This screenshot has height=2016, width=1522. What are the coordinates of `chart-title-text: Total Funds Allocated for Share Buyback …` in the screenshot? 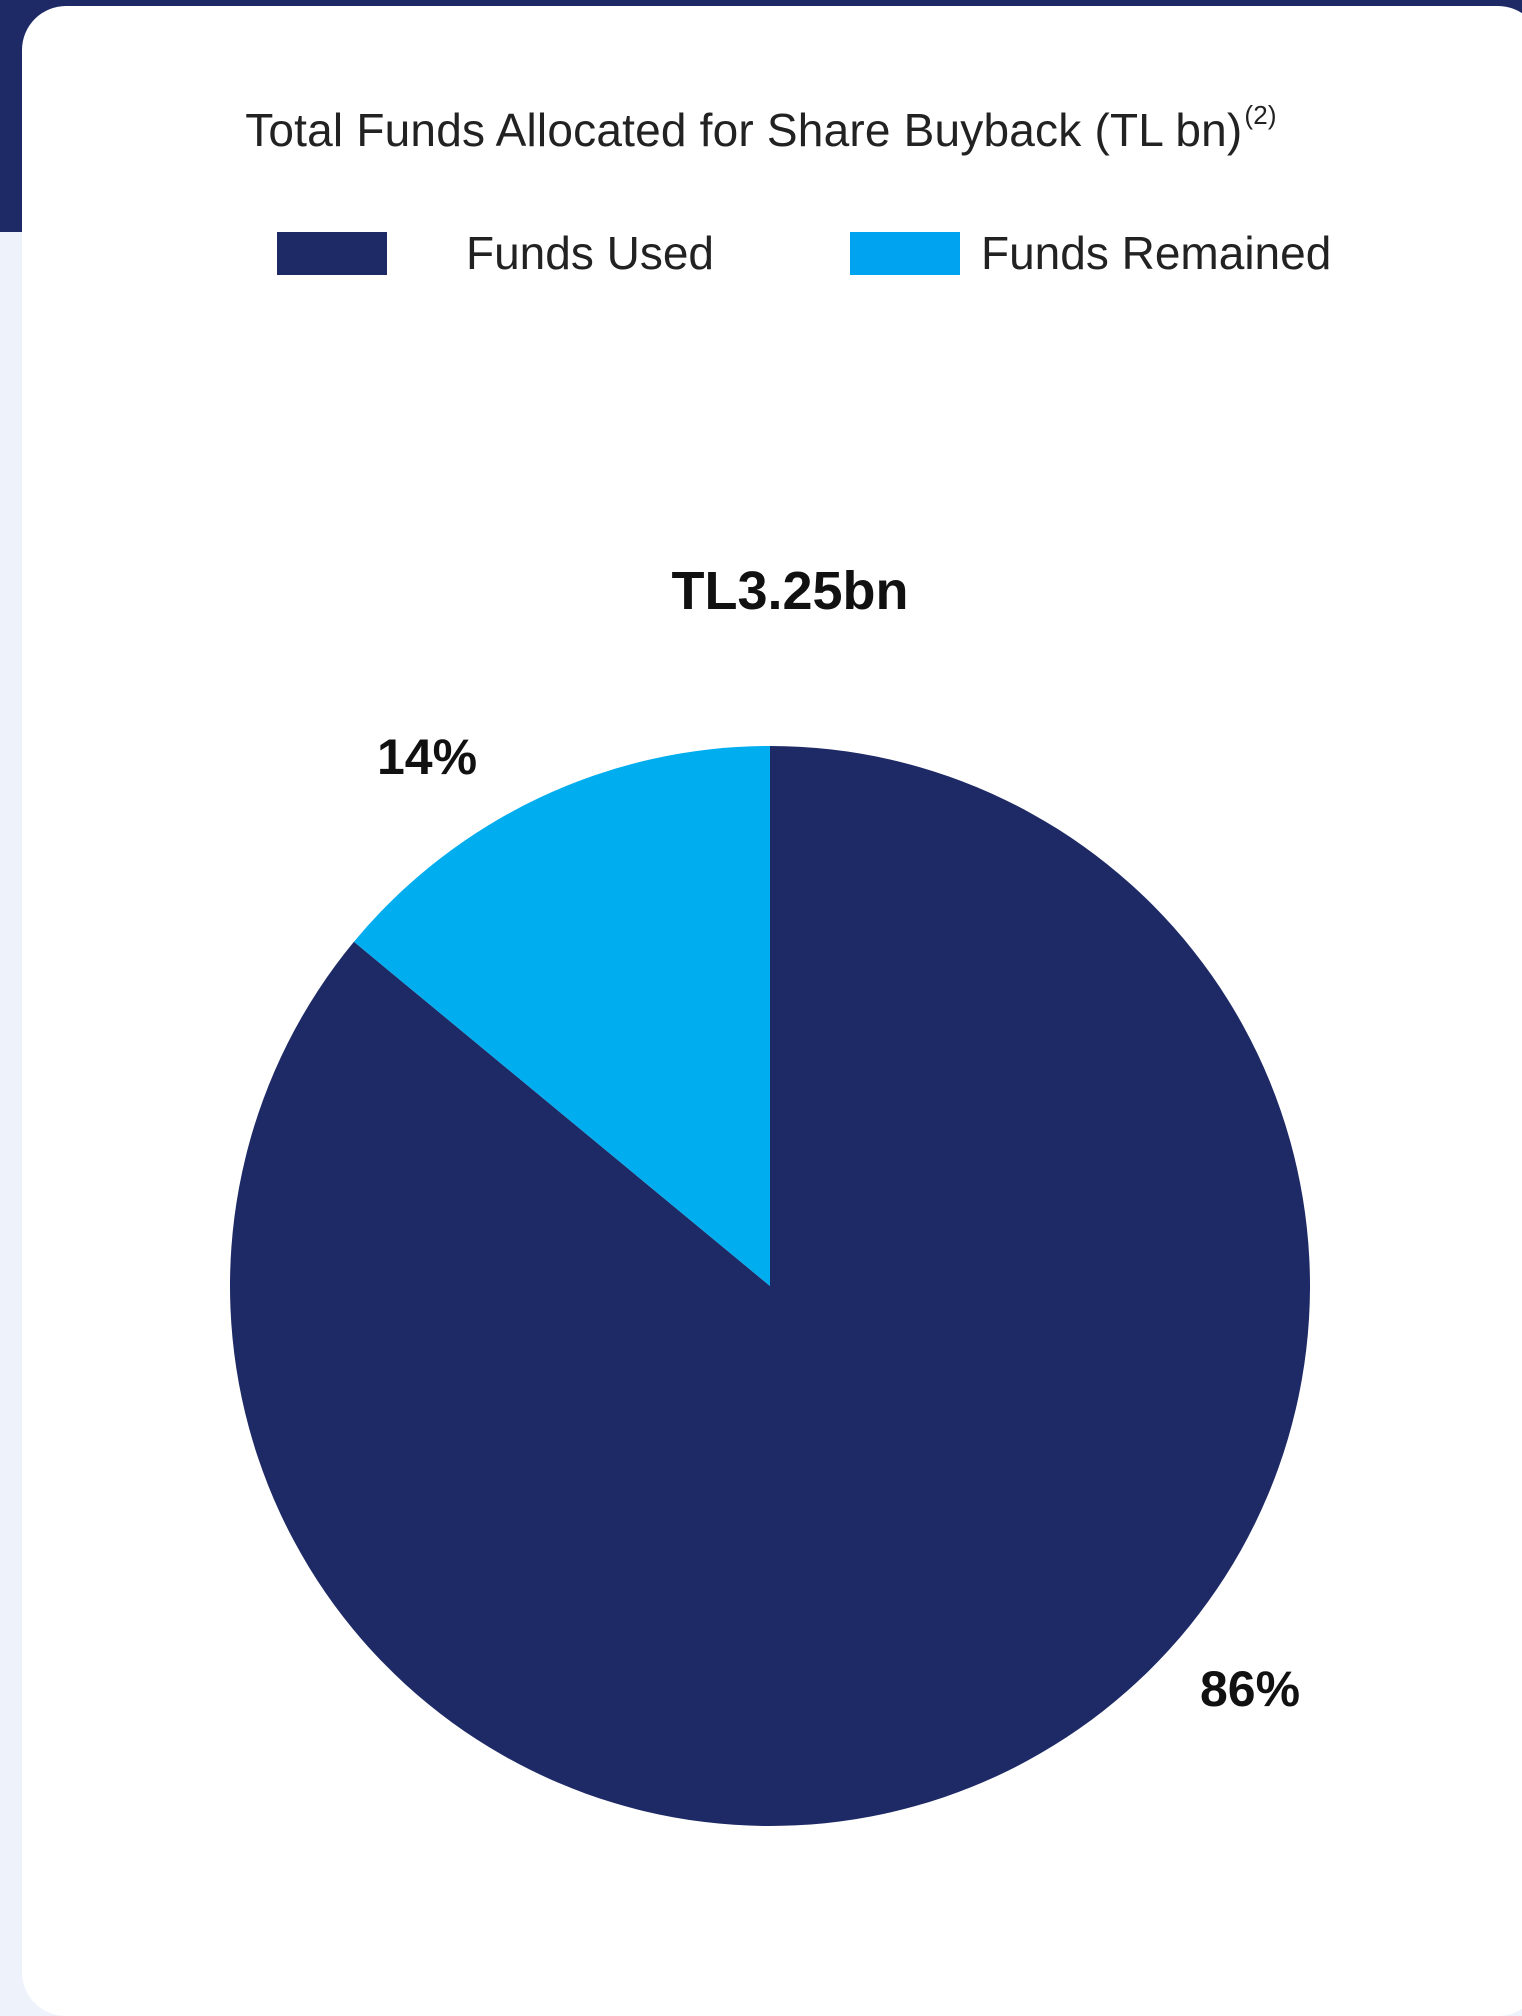 It's located at (744, 130).